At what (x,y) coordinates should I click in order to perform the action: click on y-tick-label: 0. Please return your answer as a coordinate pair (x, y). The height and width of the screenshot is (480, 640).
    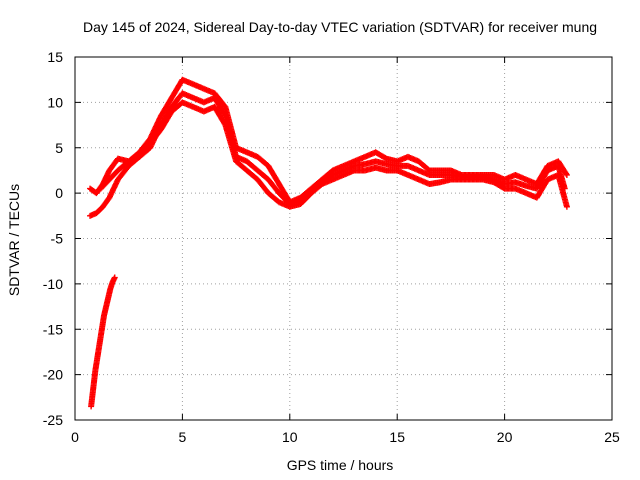
    Looking at the image, I should click on (59, 193).